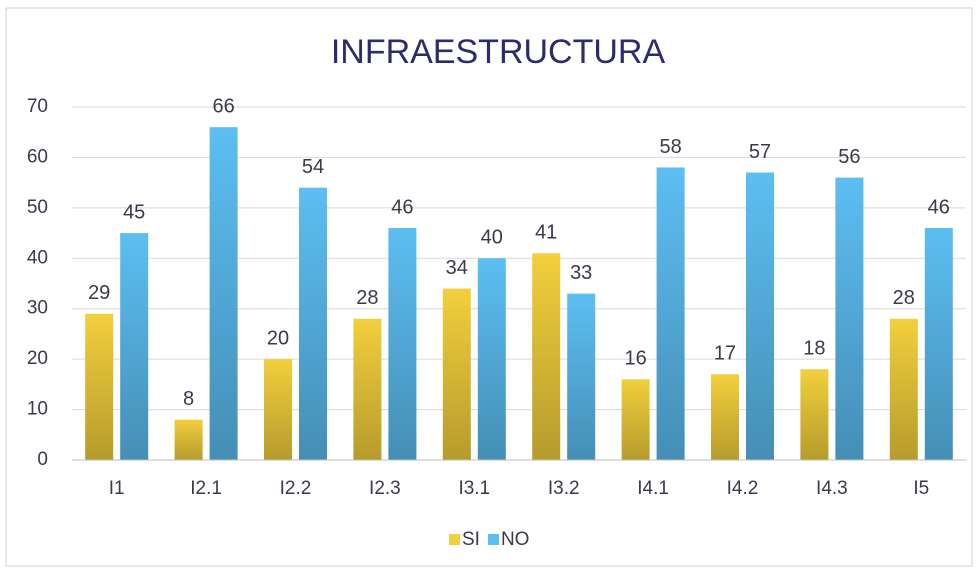  Describe the element at coordinates (760, 152) in the screenshot. I see `data-label: 57` at that location.